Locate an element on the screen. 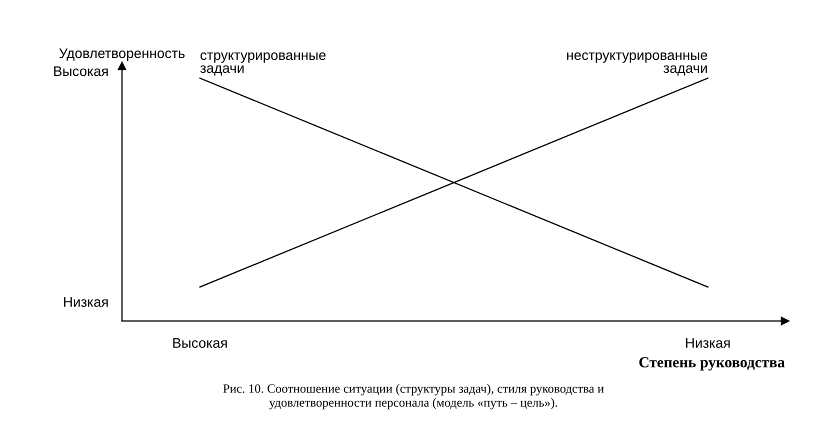 The image size is (827, 422). series-label: структурированные задачи is located at coordinates (263, 64).